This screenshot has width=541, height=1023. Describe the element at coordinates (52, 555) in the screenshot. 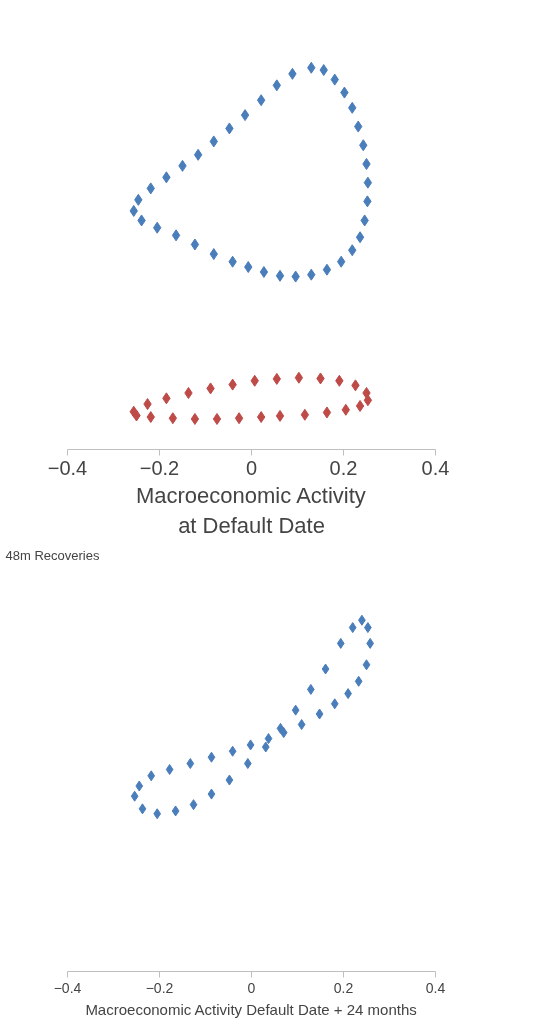

I see `chart-title: 48m Recoveries` at that location.